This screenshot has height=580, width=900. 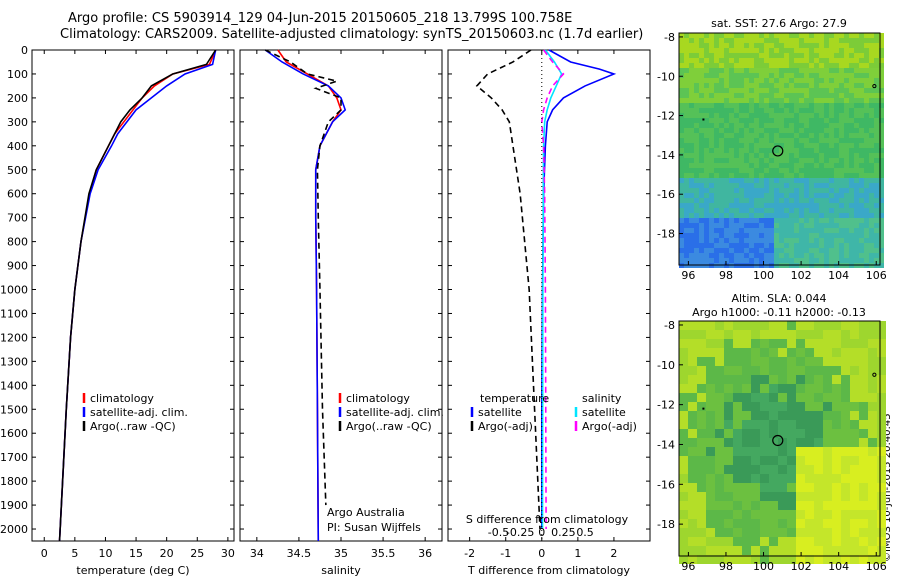 I want to click on y-tick-label: 700, so click(x=17, y=218).